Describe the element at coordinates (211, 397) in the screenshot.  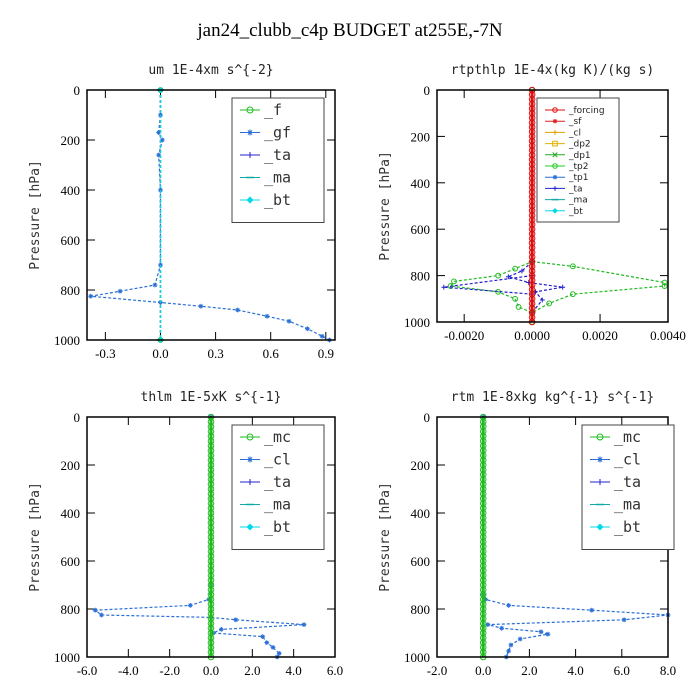
I see `thlm-panel-title: thlm 1E-5xK s^{-1}` at that location.